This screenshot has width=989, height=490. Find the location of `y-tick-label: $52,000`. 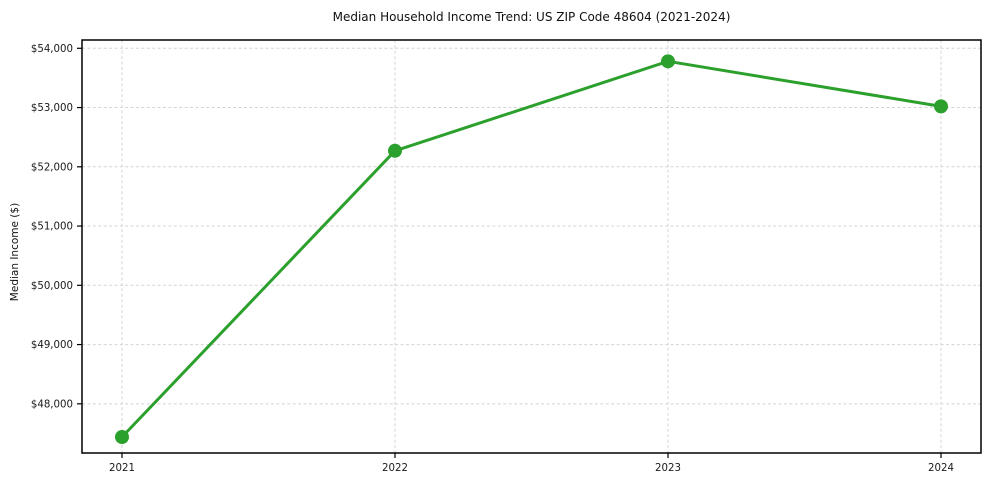

y-tick-label: $52,000 is located at coordinates (52, 167).